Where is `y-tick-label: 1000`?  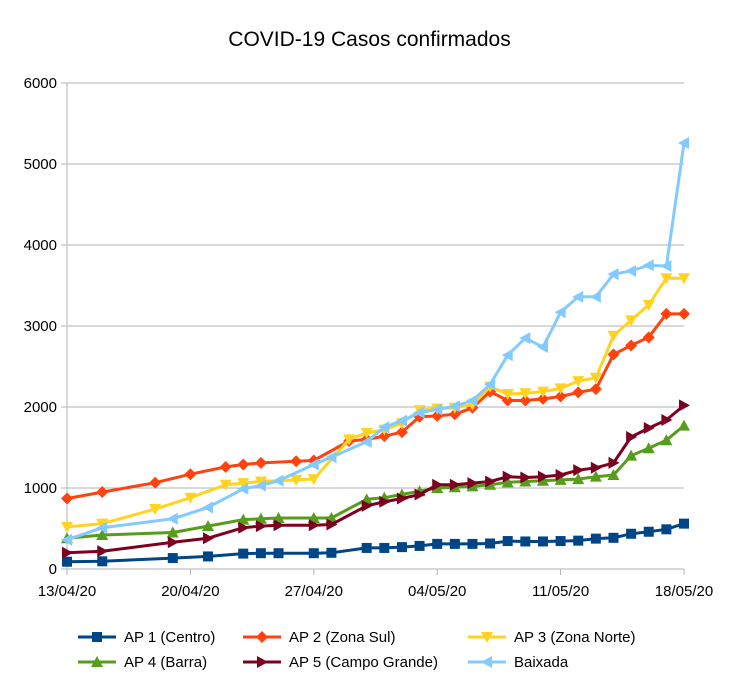 y-tick-label: 1000 is located at coordinates (40, 488).